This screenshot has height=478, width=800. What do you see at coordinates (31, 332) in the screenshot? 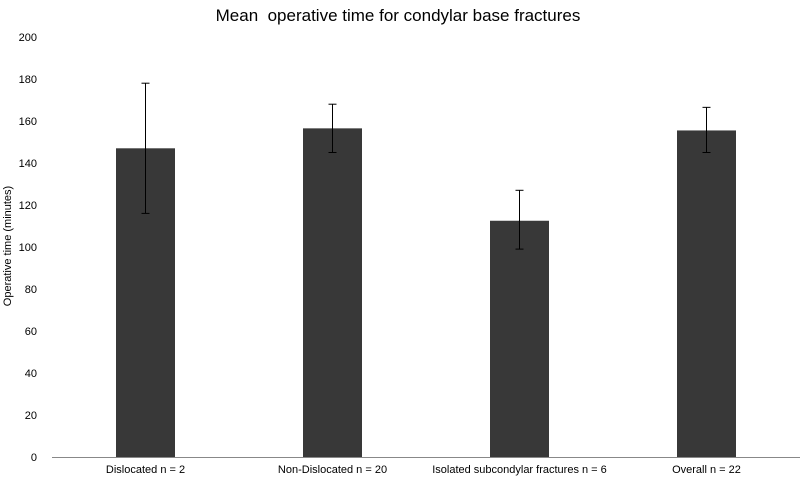
I see `y-tick-label: 60` at bounding box center [31, 332].